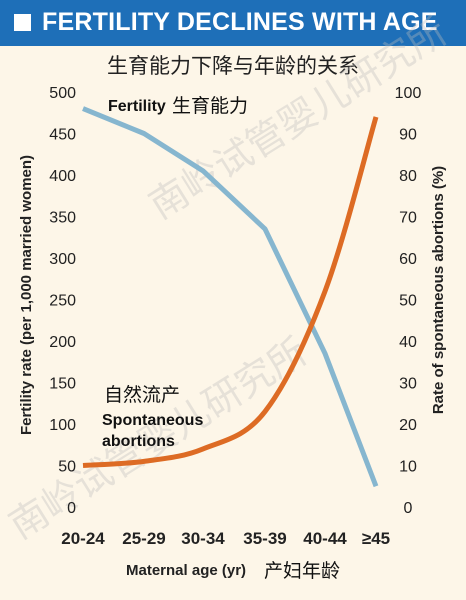  Describe the element at coordinates (62, 342) in the screenshot. I see `y-left-tick-label: 200` at that location.